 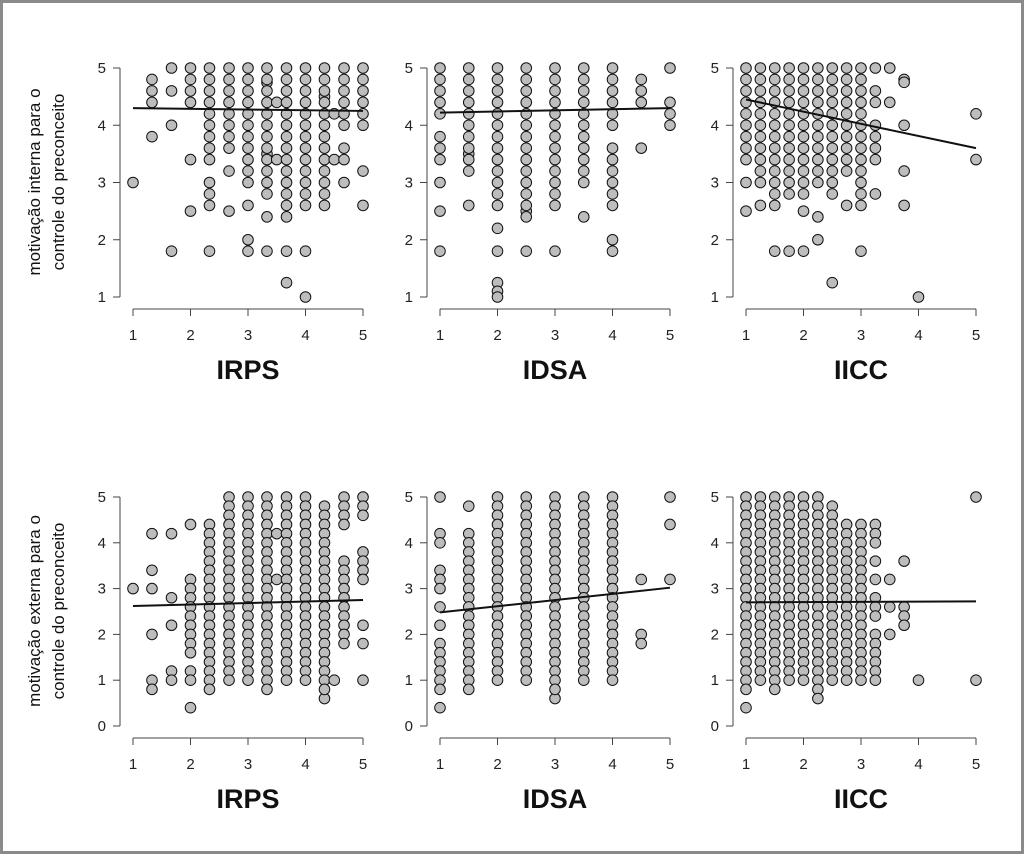 I want to click on x-tick-label: 5, so click(x=670, y=335).